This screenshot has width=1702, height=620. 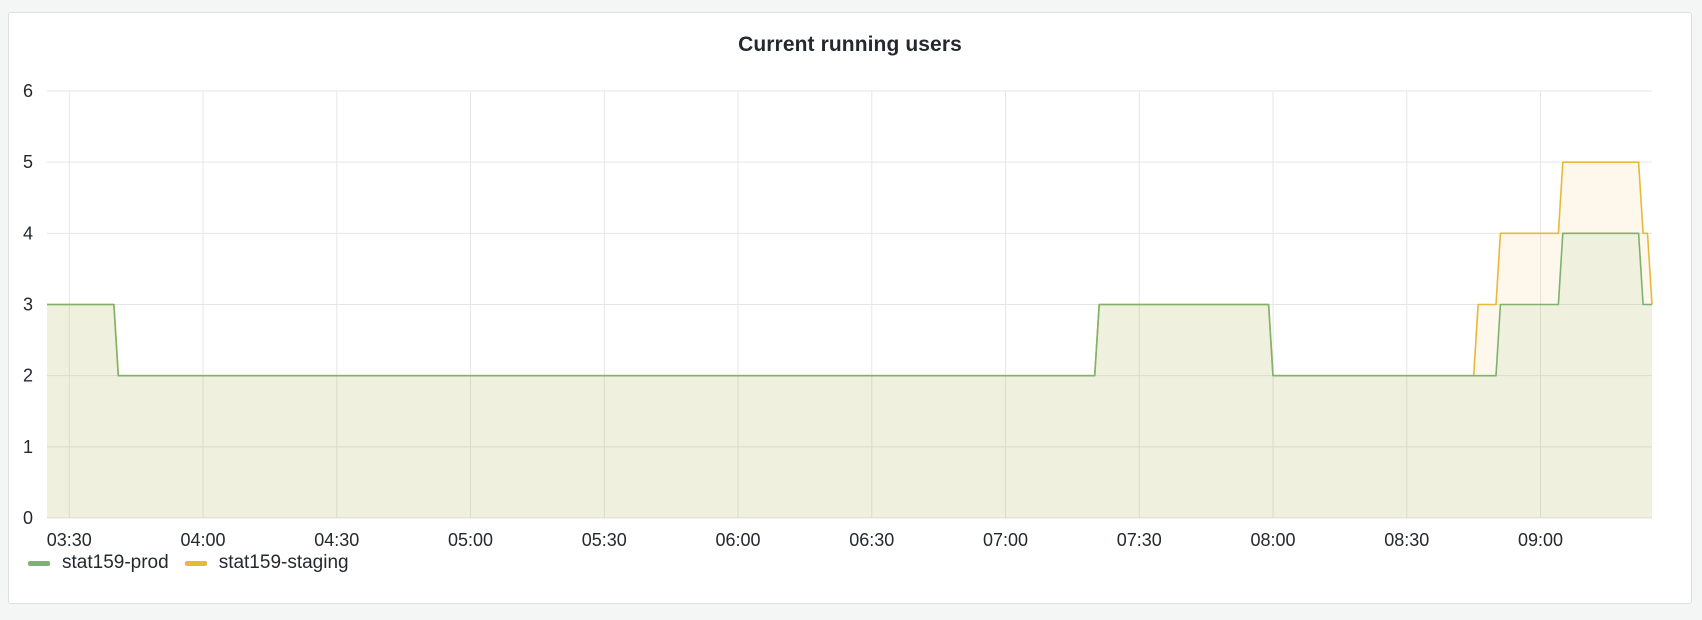 I want to click on x-tick-label: 07:30, so click(x=1139, y=540).